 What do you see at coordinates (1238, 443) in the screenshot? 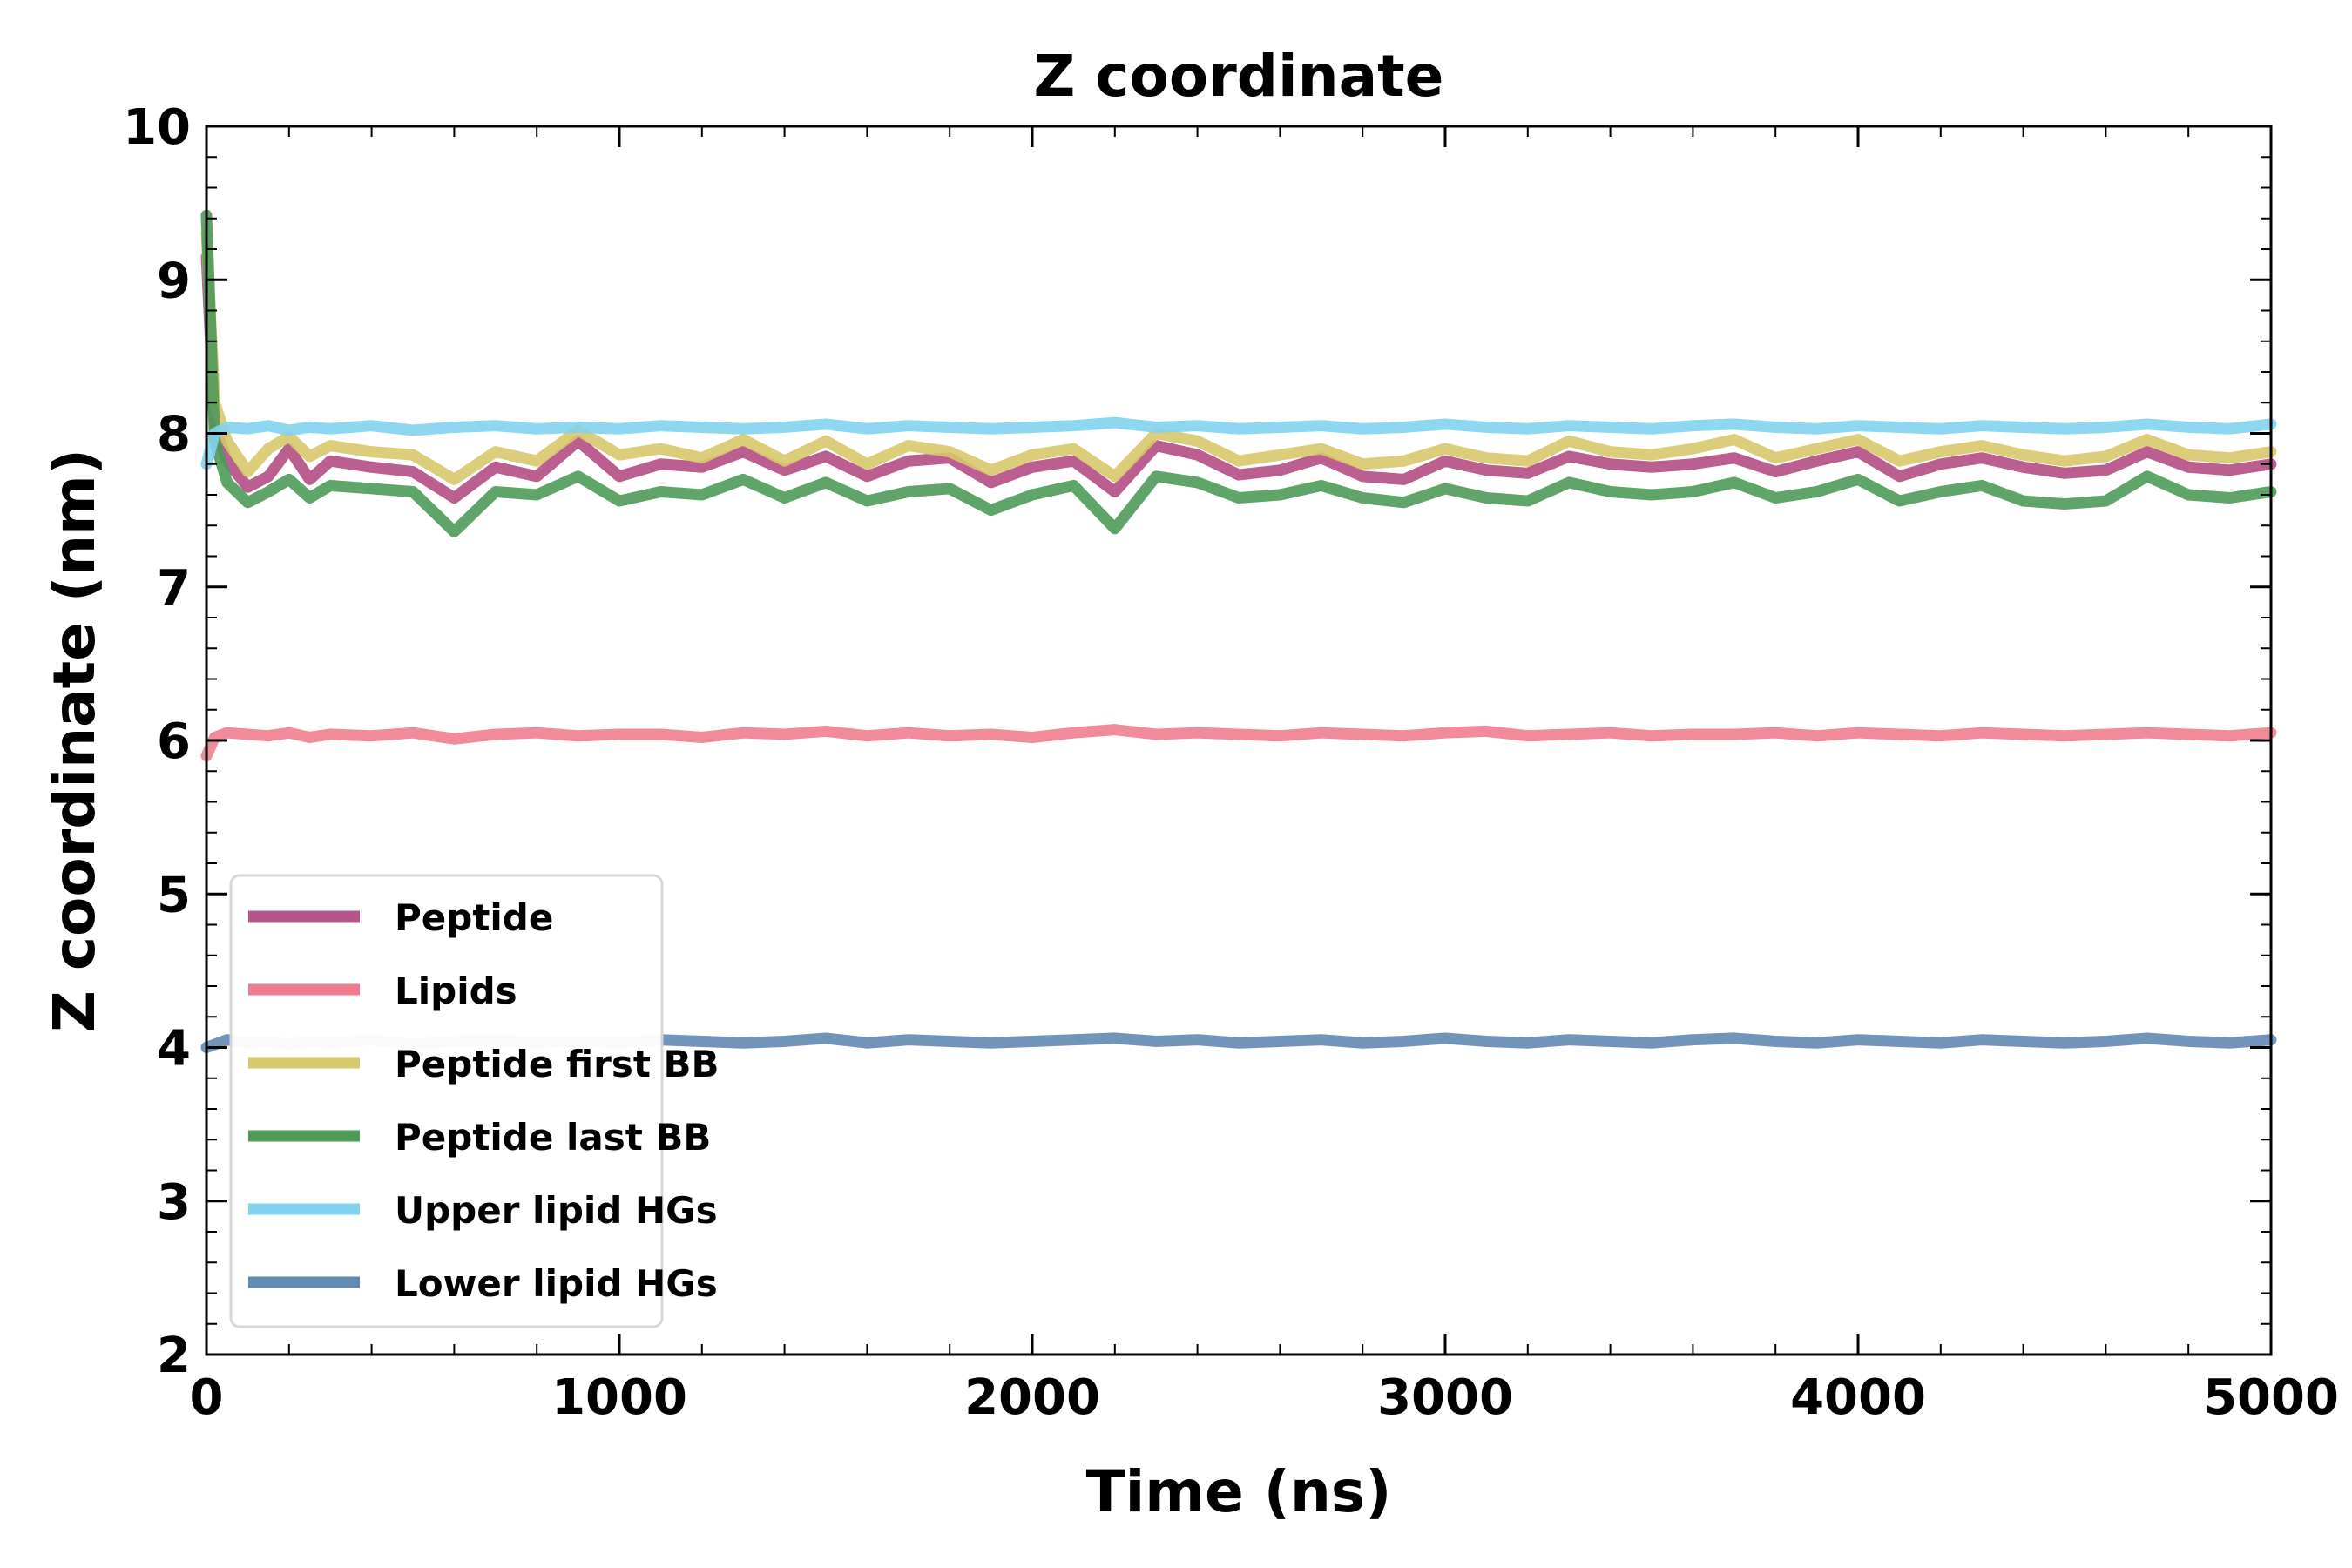
I see `series-line-upper-lipid-hgs` at bounding box center [1238, 443].